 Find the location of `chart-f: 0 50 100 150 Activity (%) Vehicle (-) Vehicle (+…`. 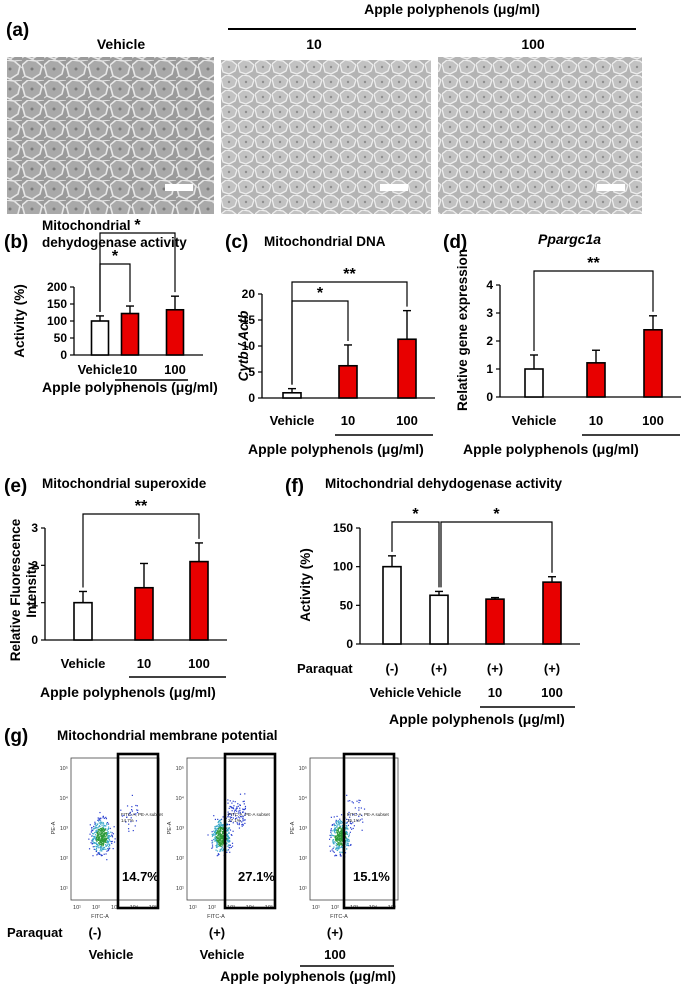

chart-f: 0 50 100 150 Activity (%) Vehicle (-) Vehicle (+… is located at coordinates (439, 607).